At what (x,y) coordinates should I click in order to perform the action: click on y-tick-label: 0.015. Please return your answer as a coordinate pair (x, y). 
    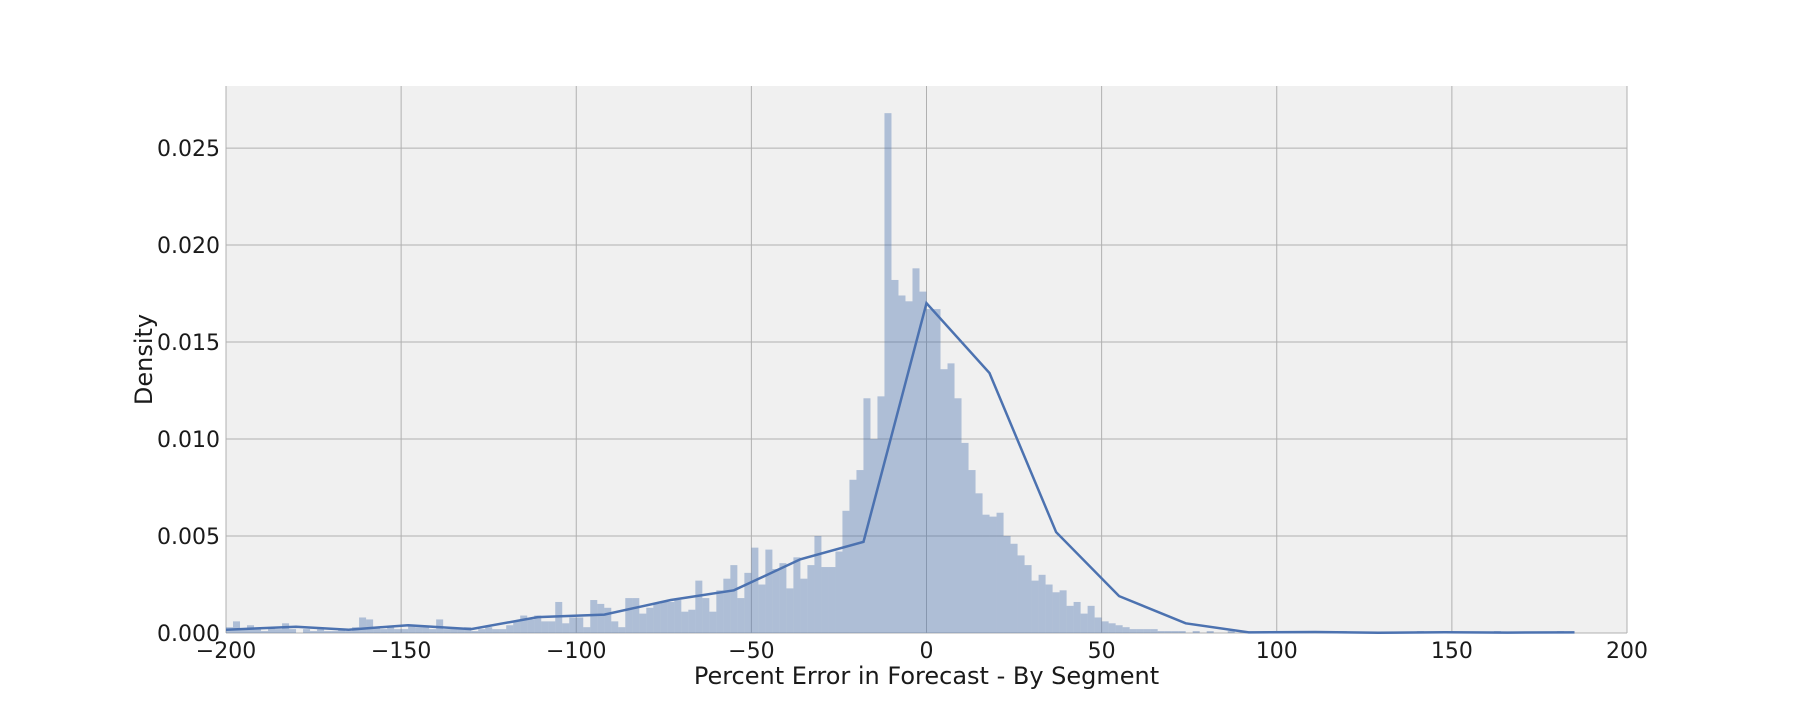
    Looking at the image, I should click on (188, 343).